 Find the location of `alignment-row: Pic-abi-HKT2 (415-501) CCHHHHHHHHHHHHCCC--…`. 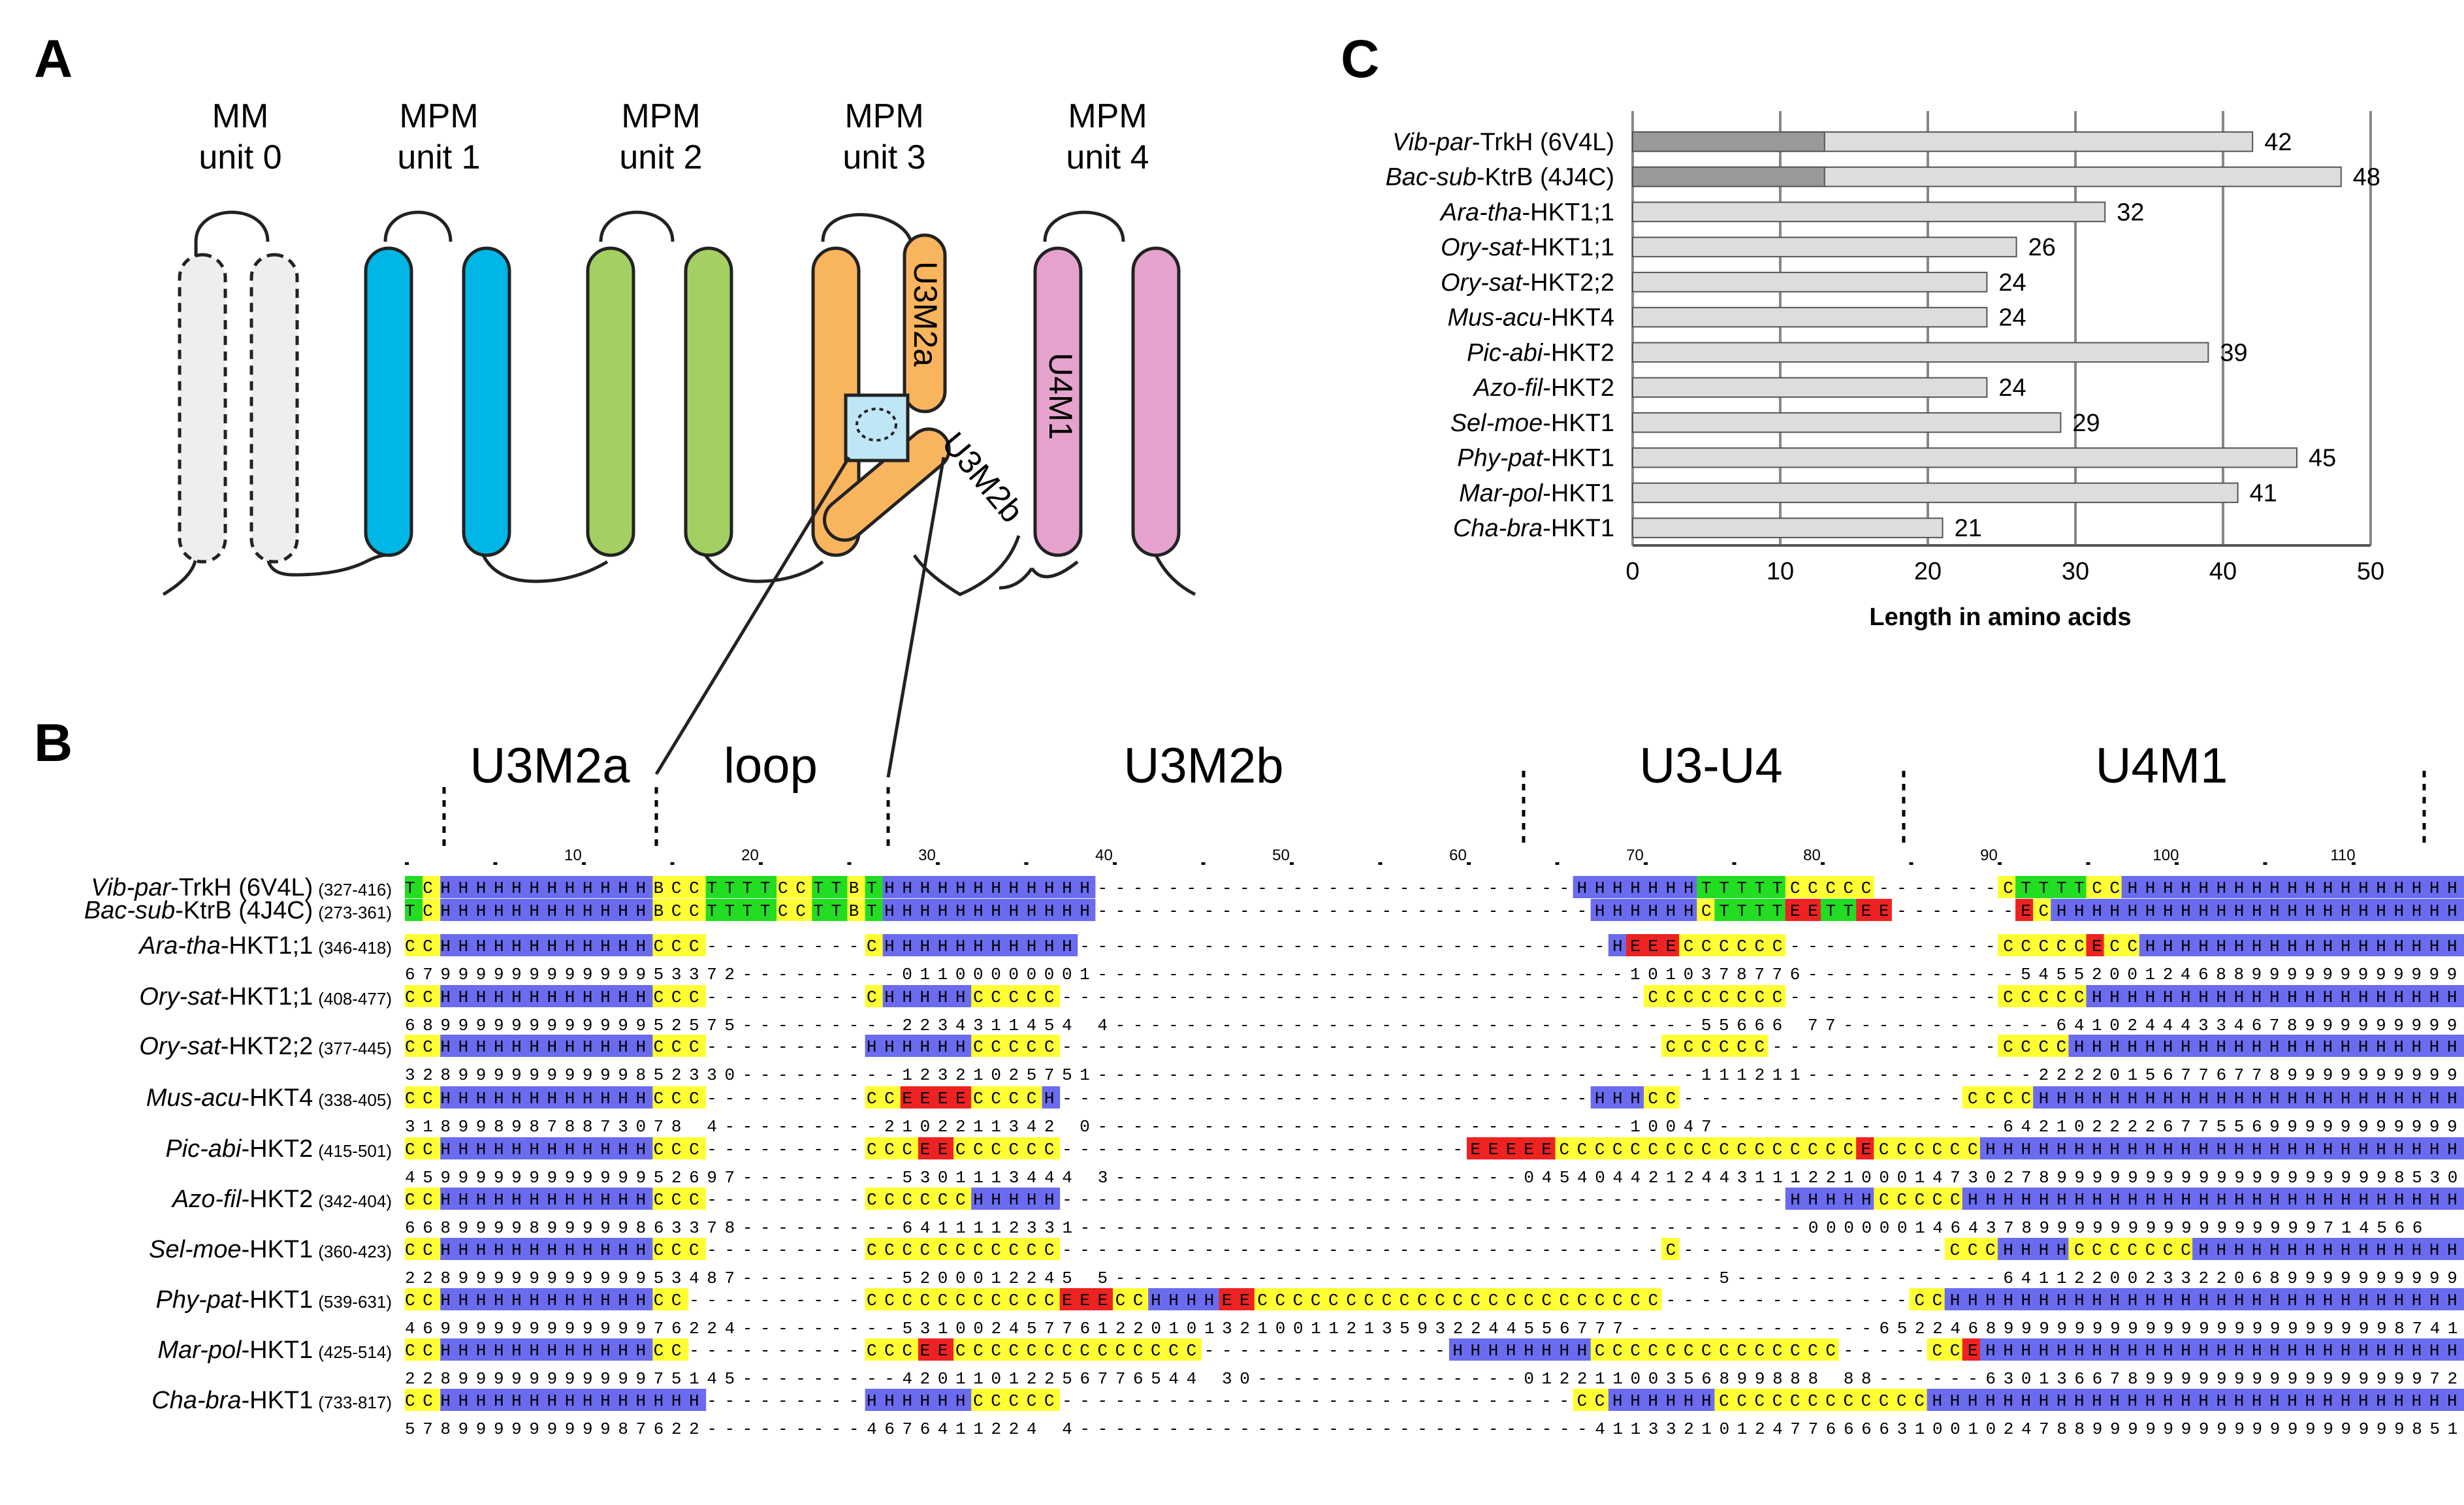

alignment-row: Pic-abi-HKT2 (415-501) CCHHHHHHHHHHHHCCC--… is located at coordinates (1314, 1161).